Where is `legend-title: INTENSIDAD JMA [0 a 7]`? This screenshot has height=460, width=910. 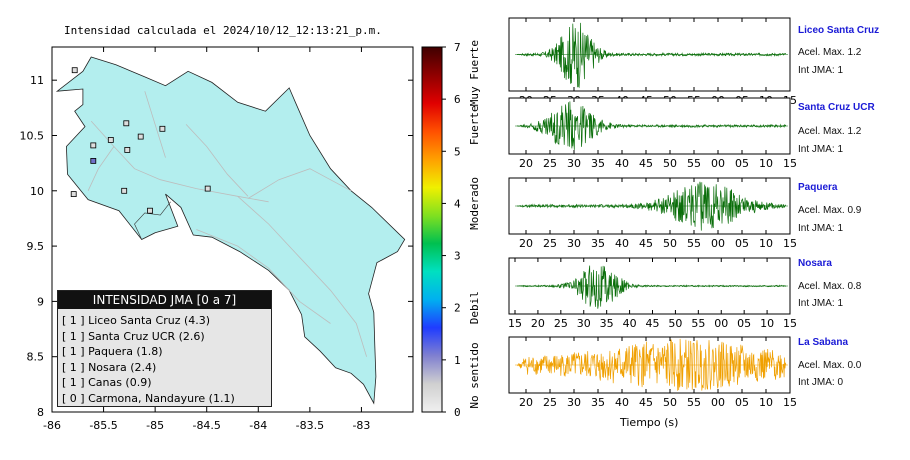
legend-title: INTENSIDAD JMA [0 a 7] is located at coordinates (164, 300).